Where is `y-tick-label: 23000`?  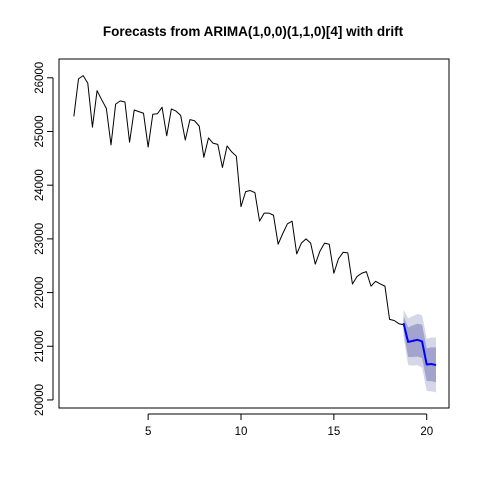
y-tick-label: 23000 is located at coordinates (40, 239).